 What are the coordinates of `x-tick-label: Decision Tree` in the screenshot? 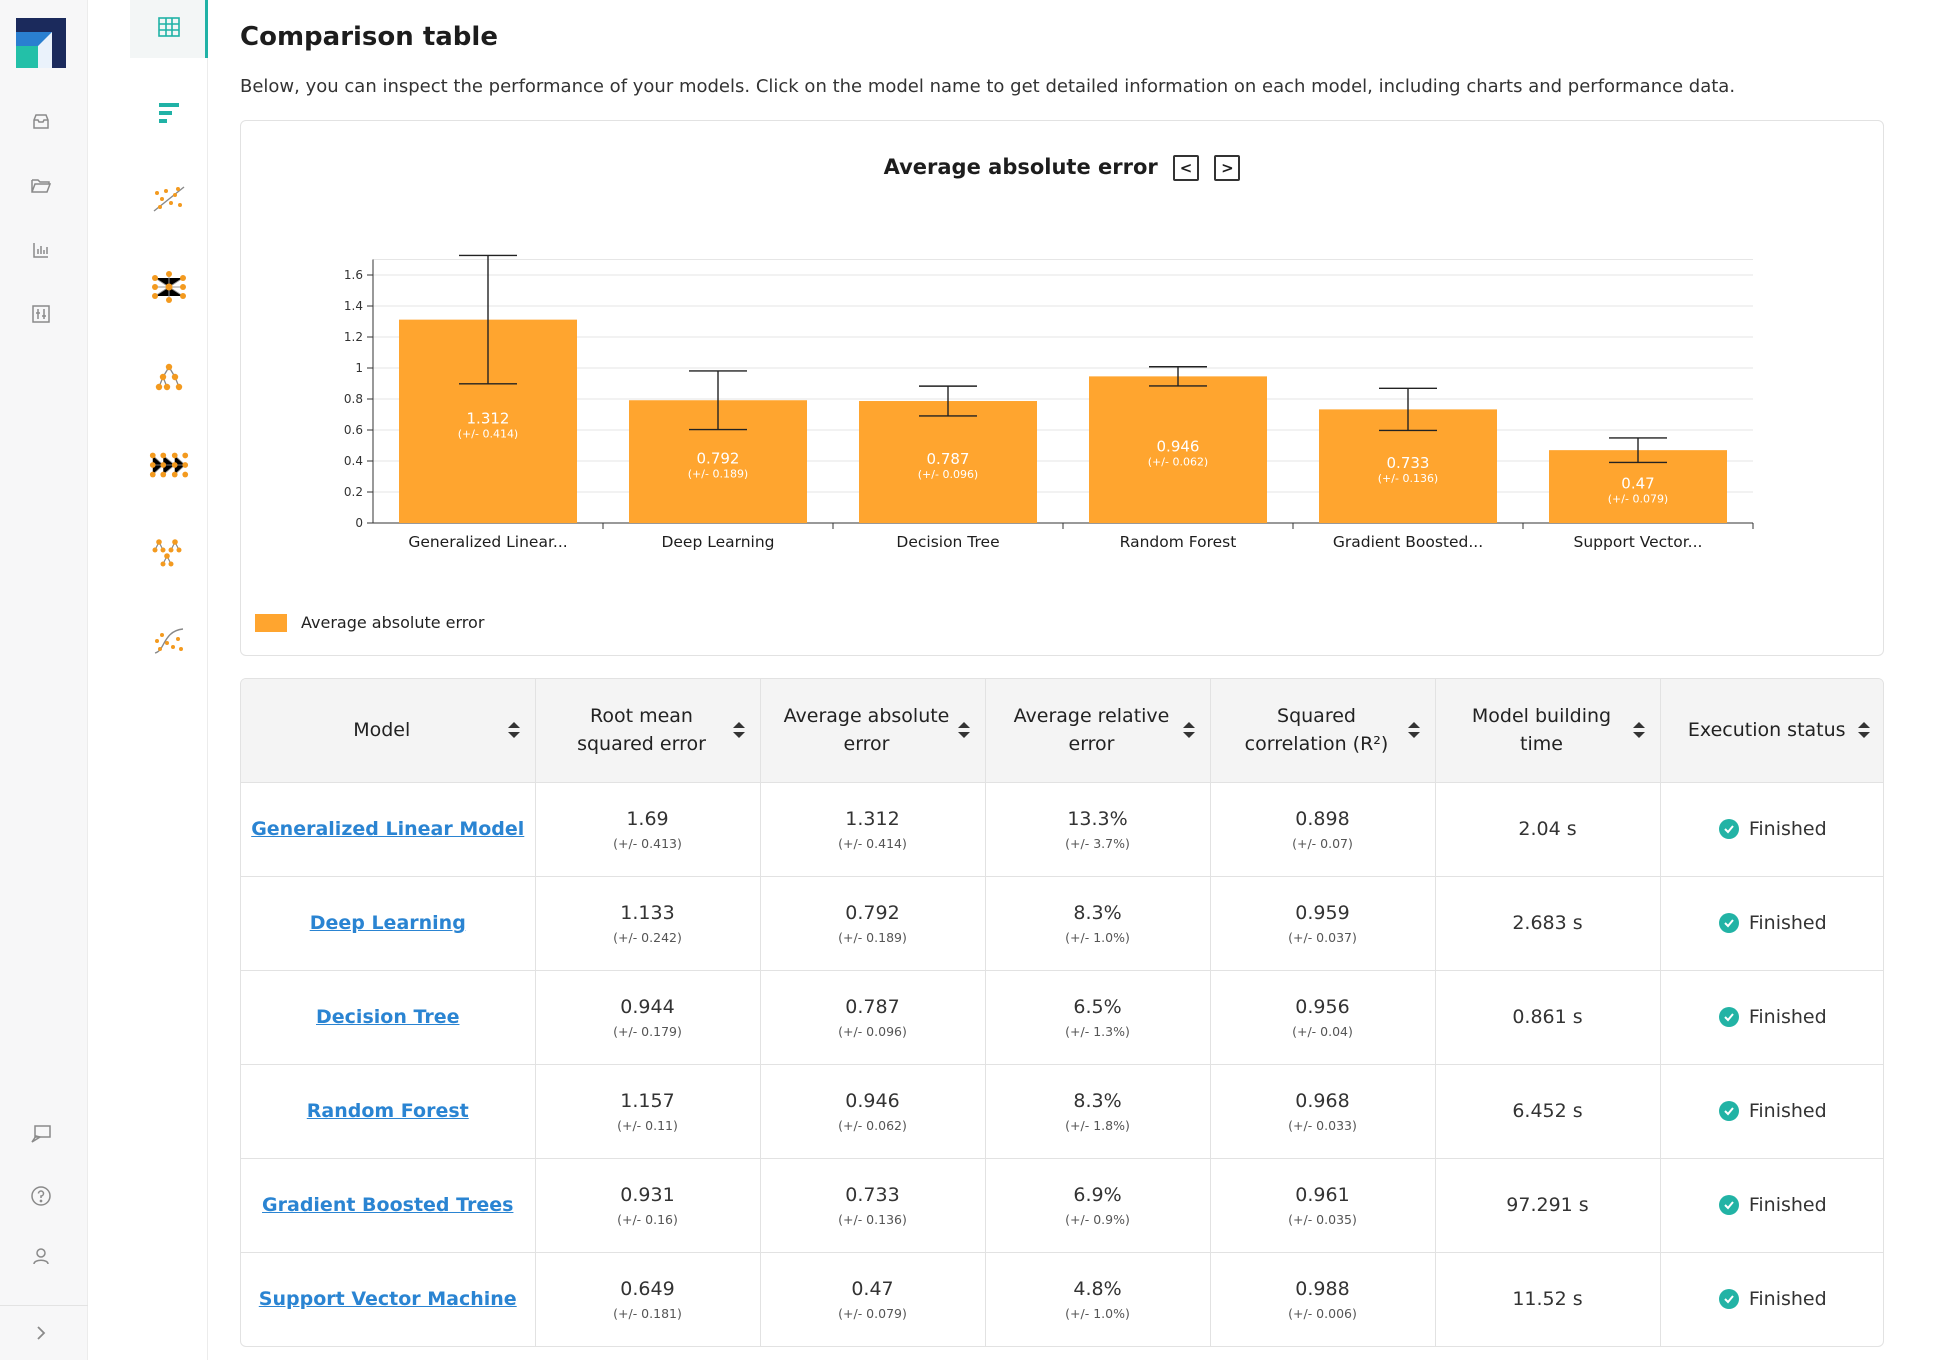 It's located at (947, 542).